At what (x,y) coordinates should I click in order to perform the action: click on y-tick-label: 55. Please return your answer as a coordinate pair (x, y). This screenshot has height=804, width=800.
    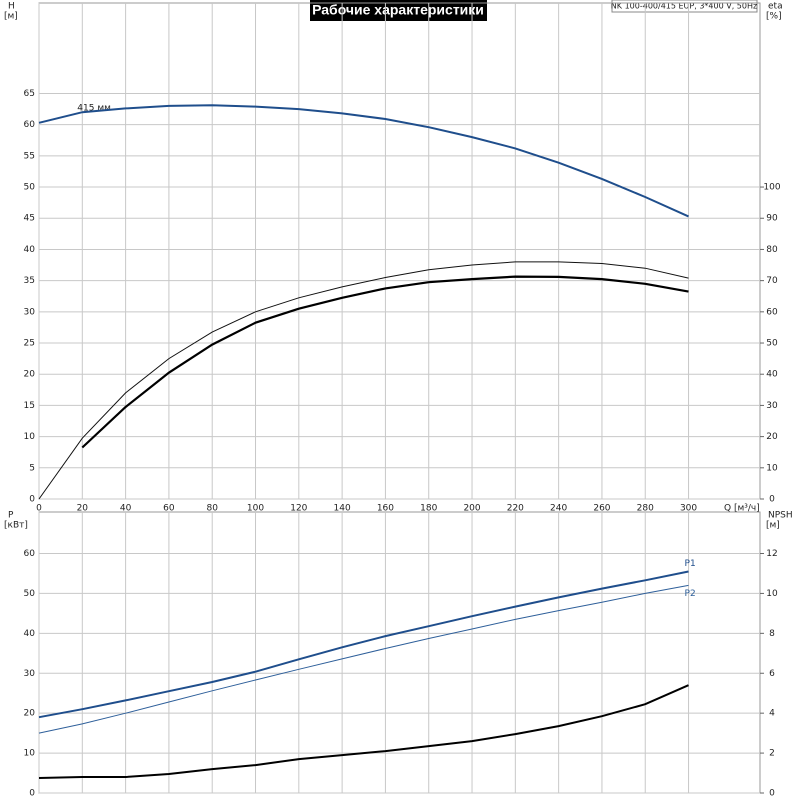
    Looking at the image, I should click on (29, 156).